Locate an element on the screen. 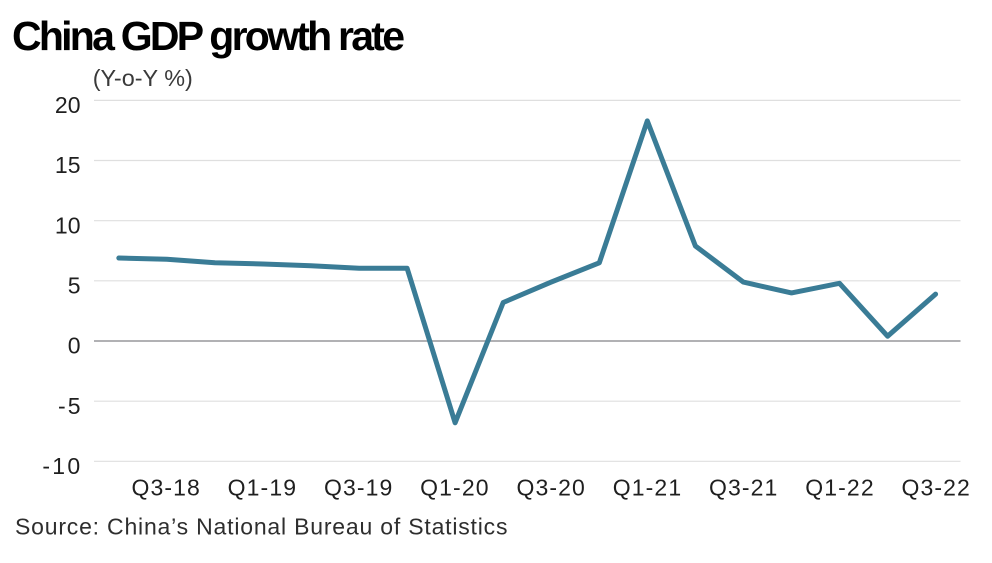 This screenshot has width=992, height=563. svg-text: Q3-20 is located at coordinates (550, 488).